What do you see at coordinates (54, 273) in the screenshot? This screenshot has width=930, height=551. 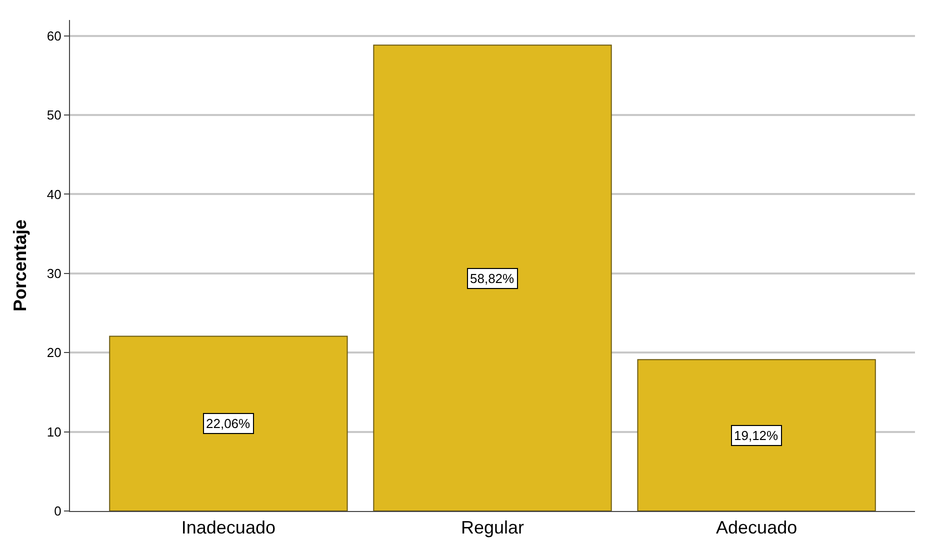 I see `y-tick-label: 30` at bounding box center [54, 273].